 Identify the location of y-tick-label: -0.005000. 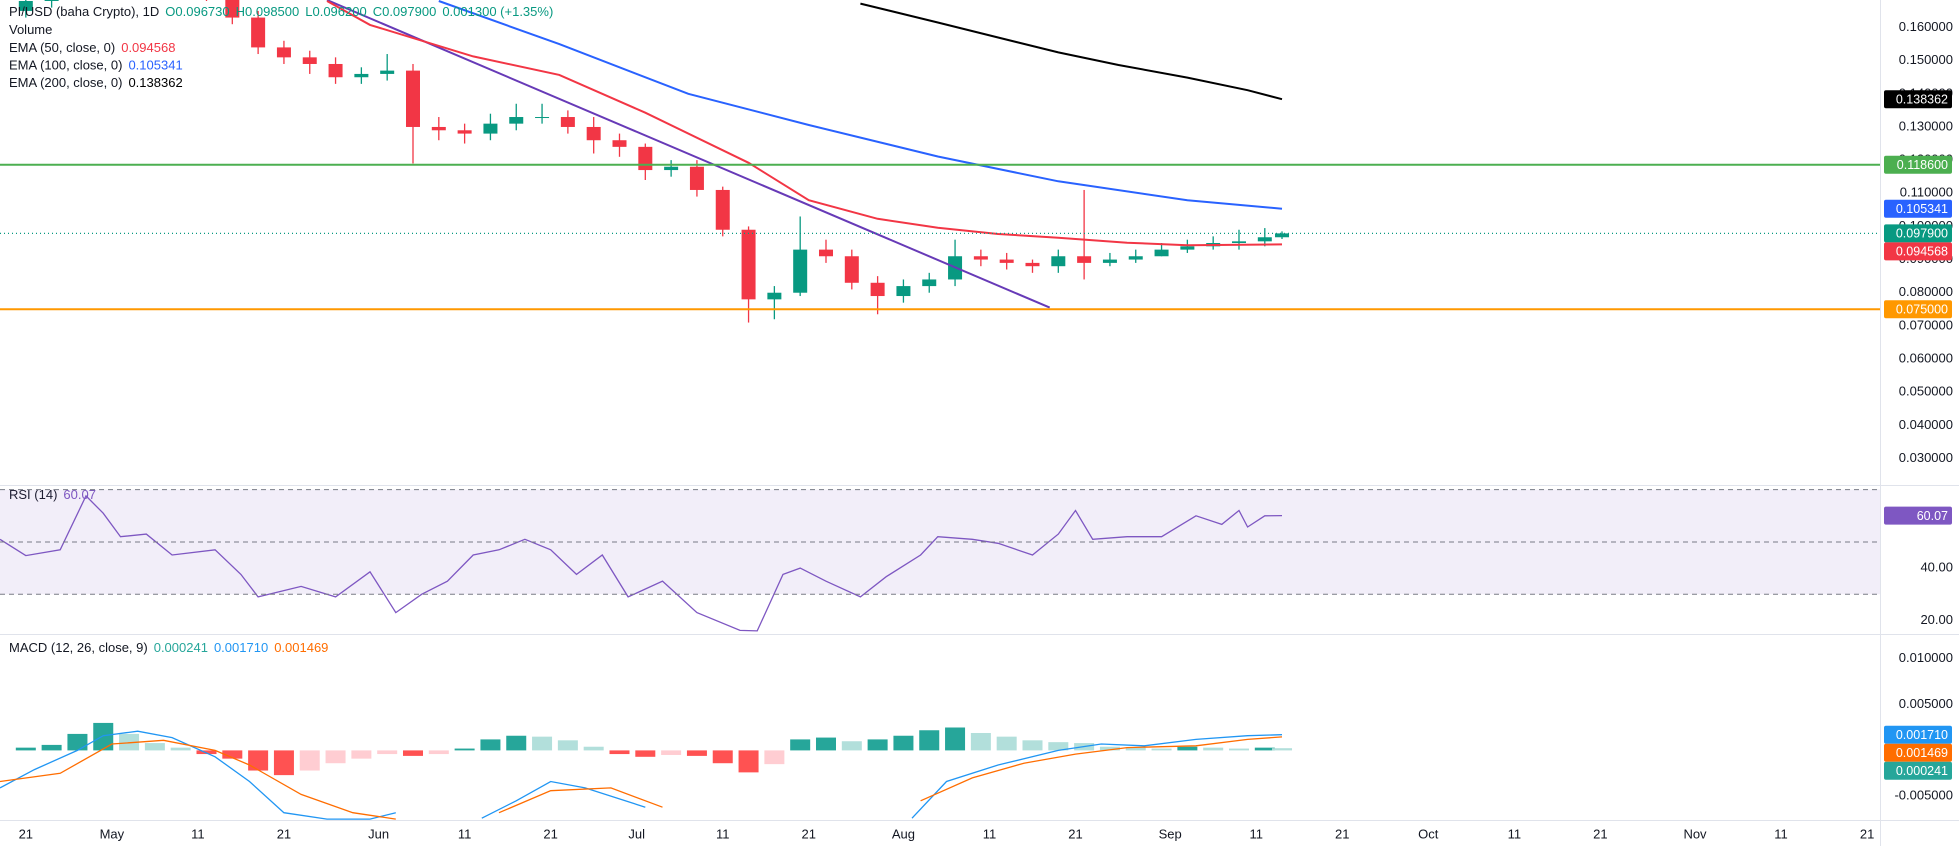
(1923, 795).